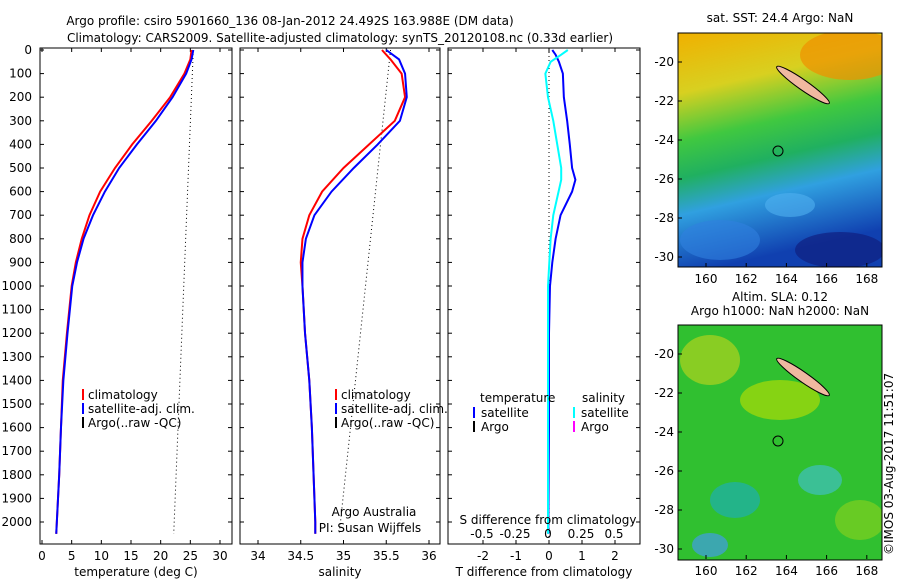 The image size is (900, 584). Describe the element at coordinates (20, 74) in the screenshot. I see `depth-tick-label: 100` at that location.